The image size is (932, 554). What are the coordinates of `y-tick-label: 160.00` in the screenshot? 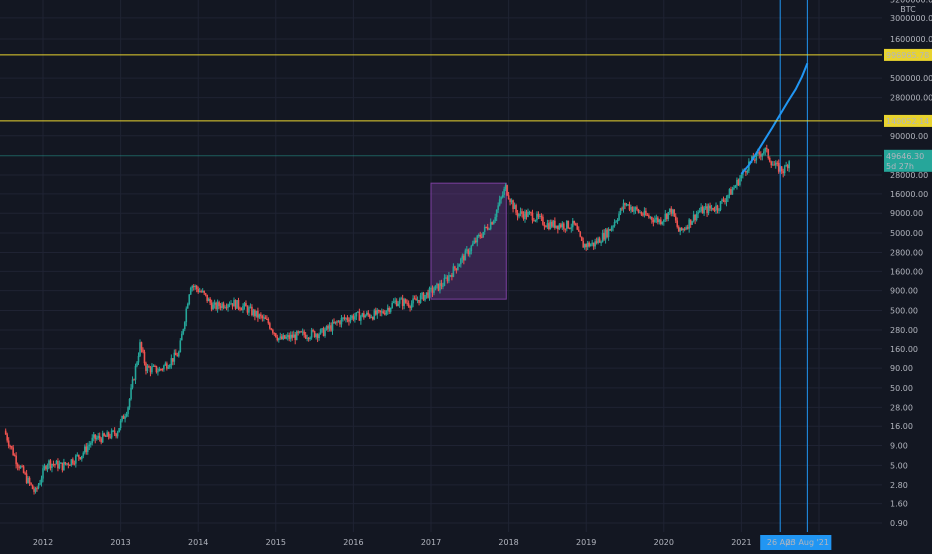 It's located at (904, 349).